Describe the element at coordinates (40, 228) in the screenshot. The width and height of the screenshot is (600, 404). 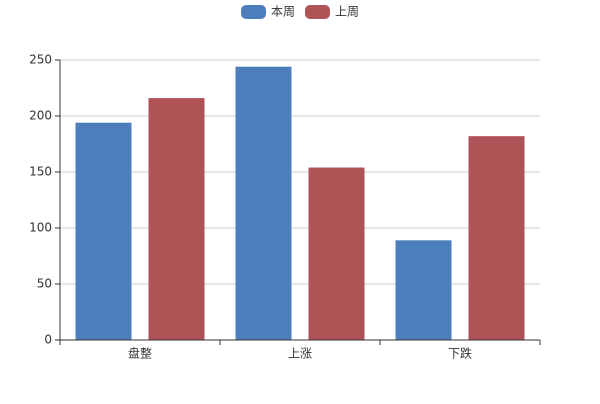
I see `y-tick-label: 100` at that location.